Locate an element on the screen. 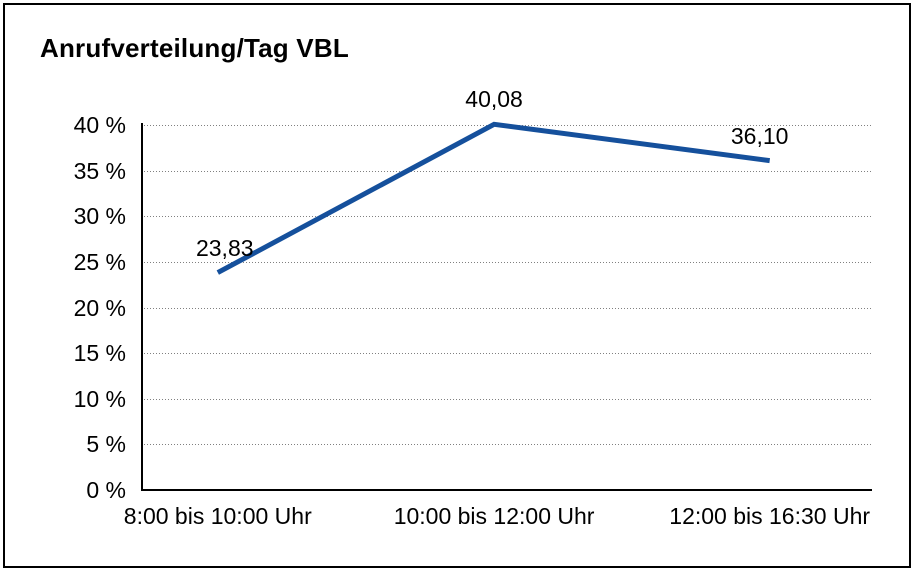  x-axis-line is located at coordinates (506, 490).